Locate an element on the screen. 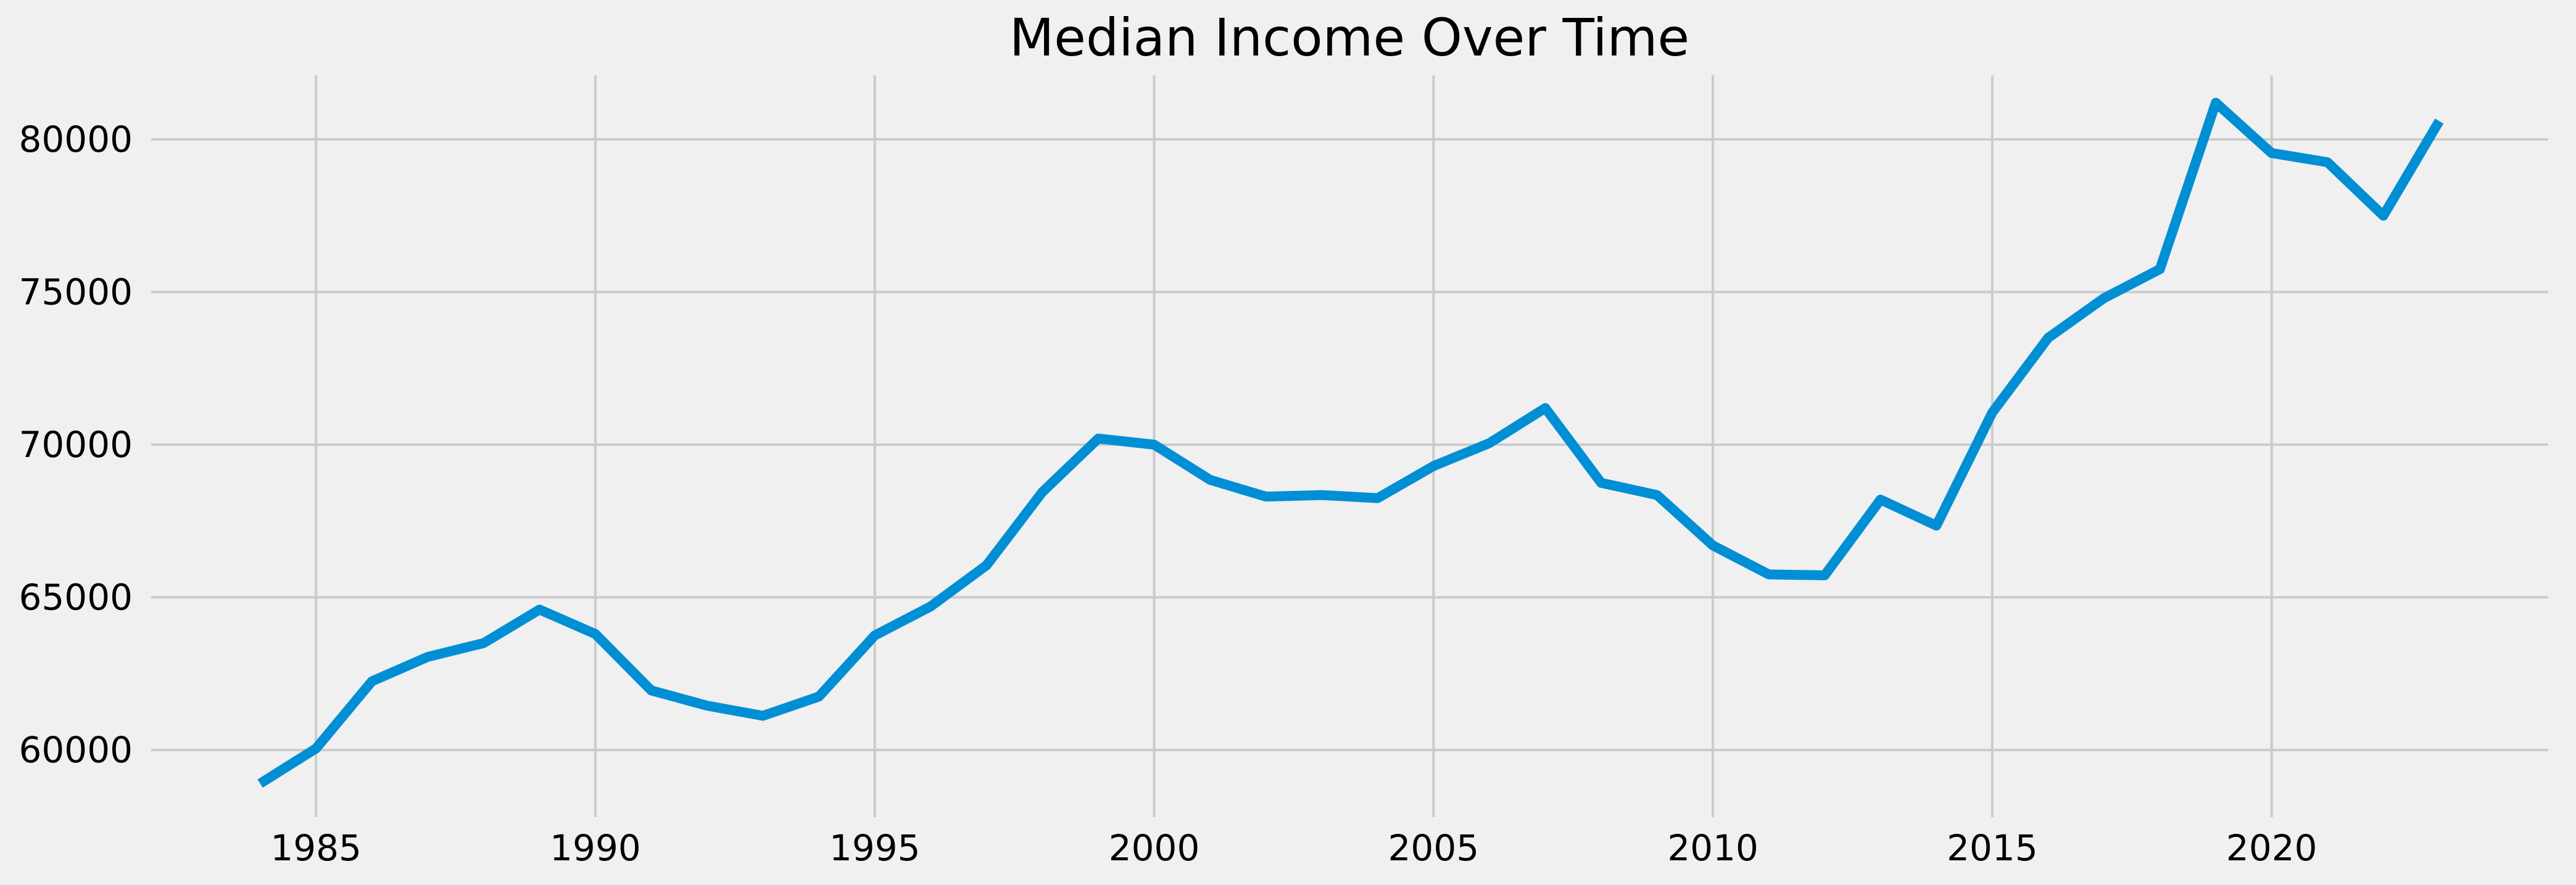 Image resolution: width=2576 pixels, height=885 pixels. y-tick-label-70000: 70000 is located at coordinates (76, 445).